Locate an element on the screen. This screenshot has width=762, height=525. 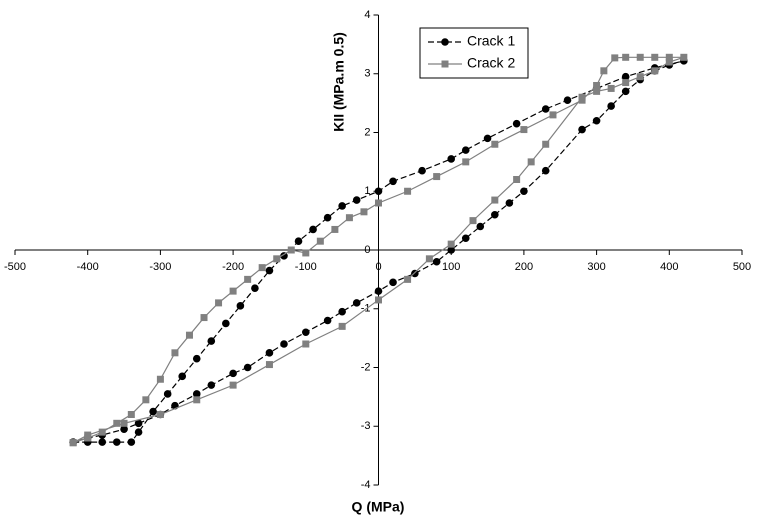
legend-label: Crack 2 is located at coordinates (491, 63).